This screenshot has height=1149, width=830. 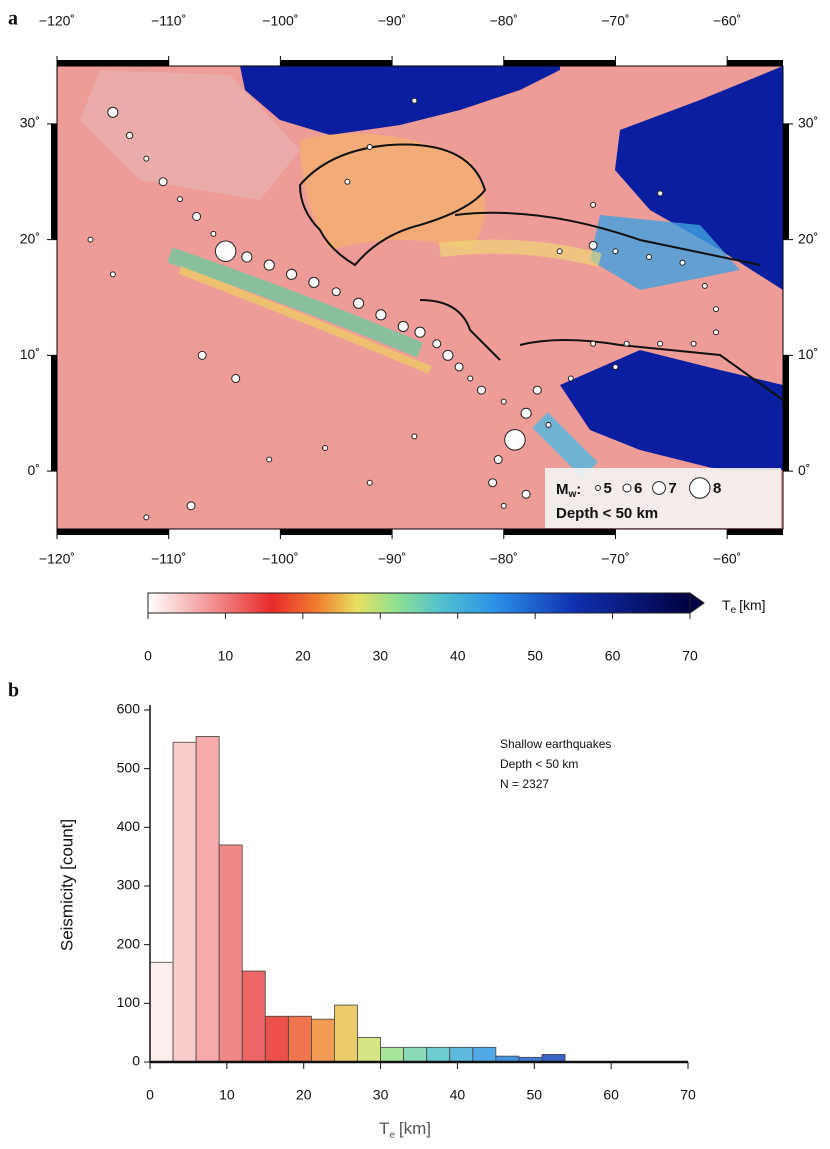 I want to click on y-tick-label: 400, so click(x=129, y=826).